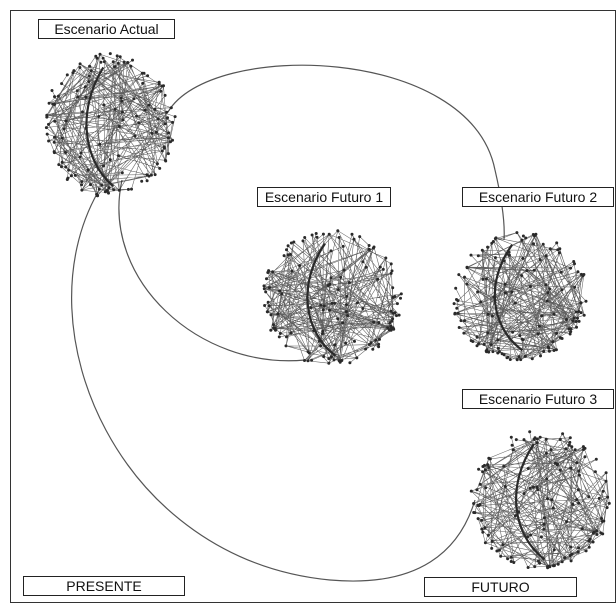  I want to click on network-future2-icon, so click(520, 296).